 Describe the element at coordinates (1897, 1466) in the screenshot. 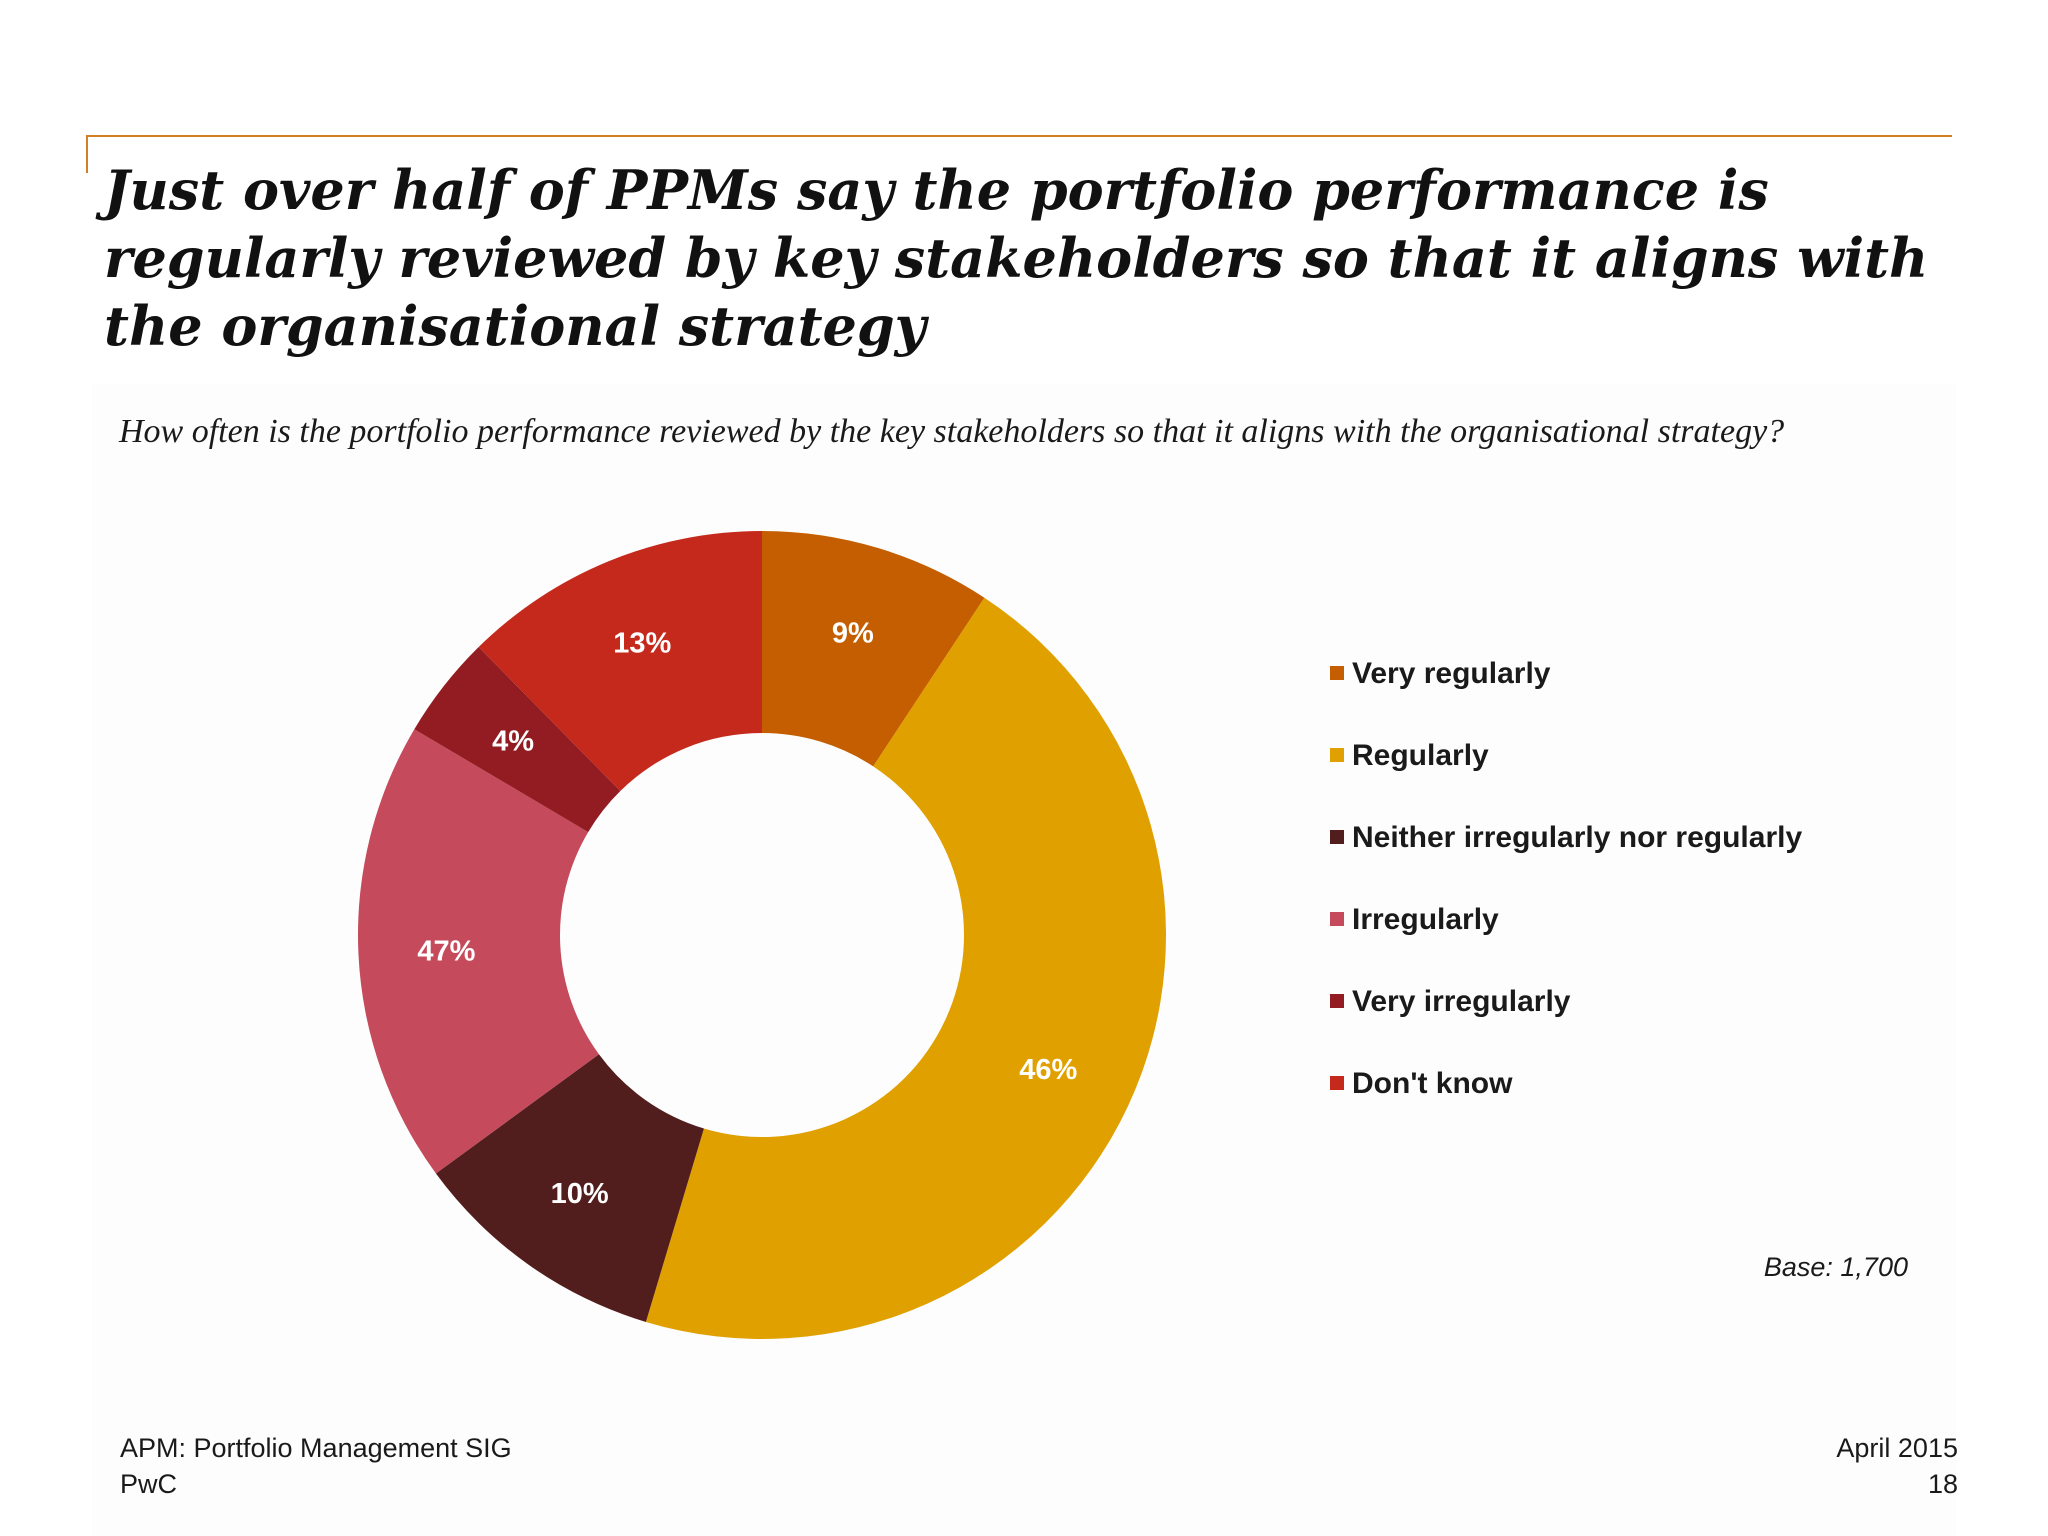

I see `footer-right: April 2015 18` at that location.